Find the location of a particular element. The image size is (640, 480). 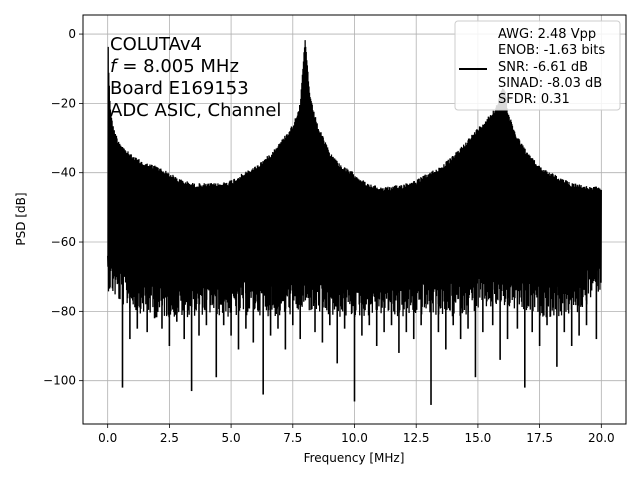

x-axis-label: Frequency [MHz] is located at coordinates (354, 458).